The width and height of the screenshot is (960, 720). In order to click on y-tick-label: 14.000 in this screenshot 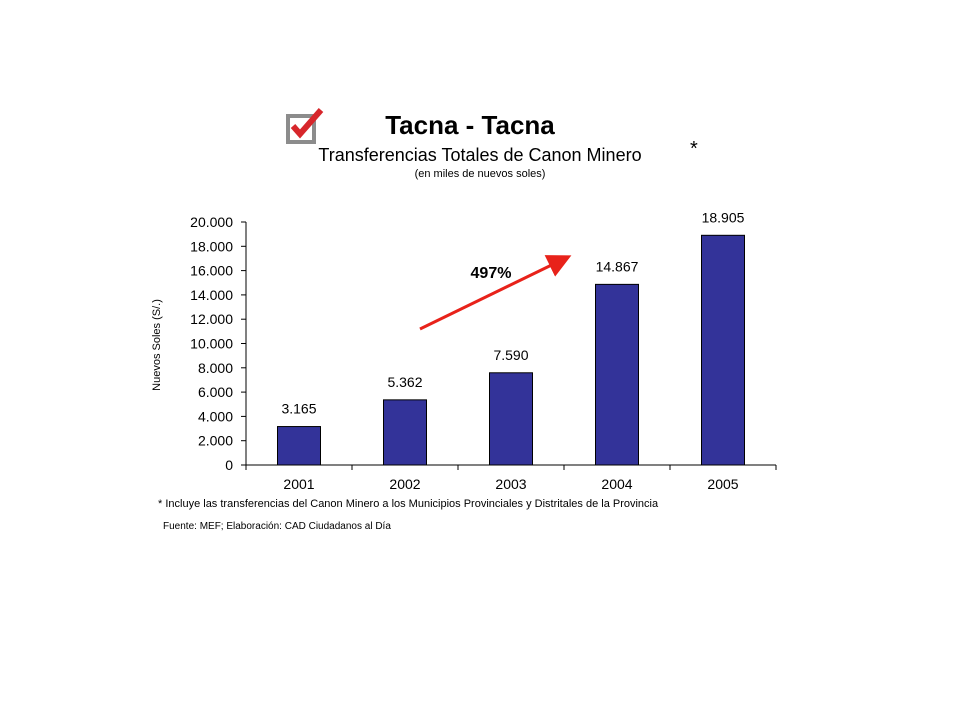, I will do `click(211, 295)`.